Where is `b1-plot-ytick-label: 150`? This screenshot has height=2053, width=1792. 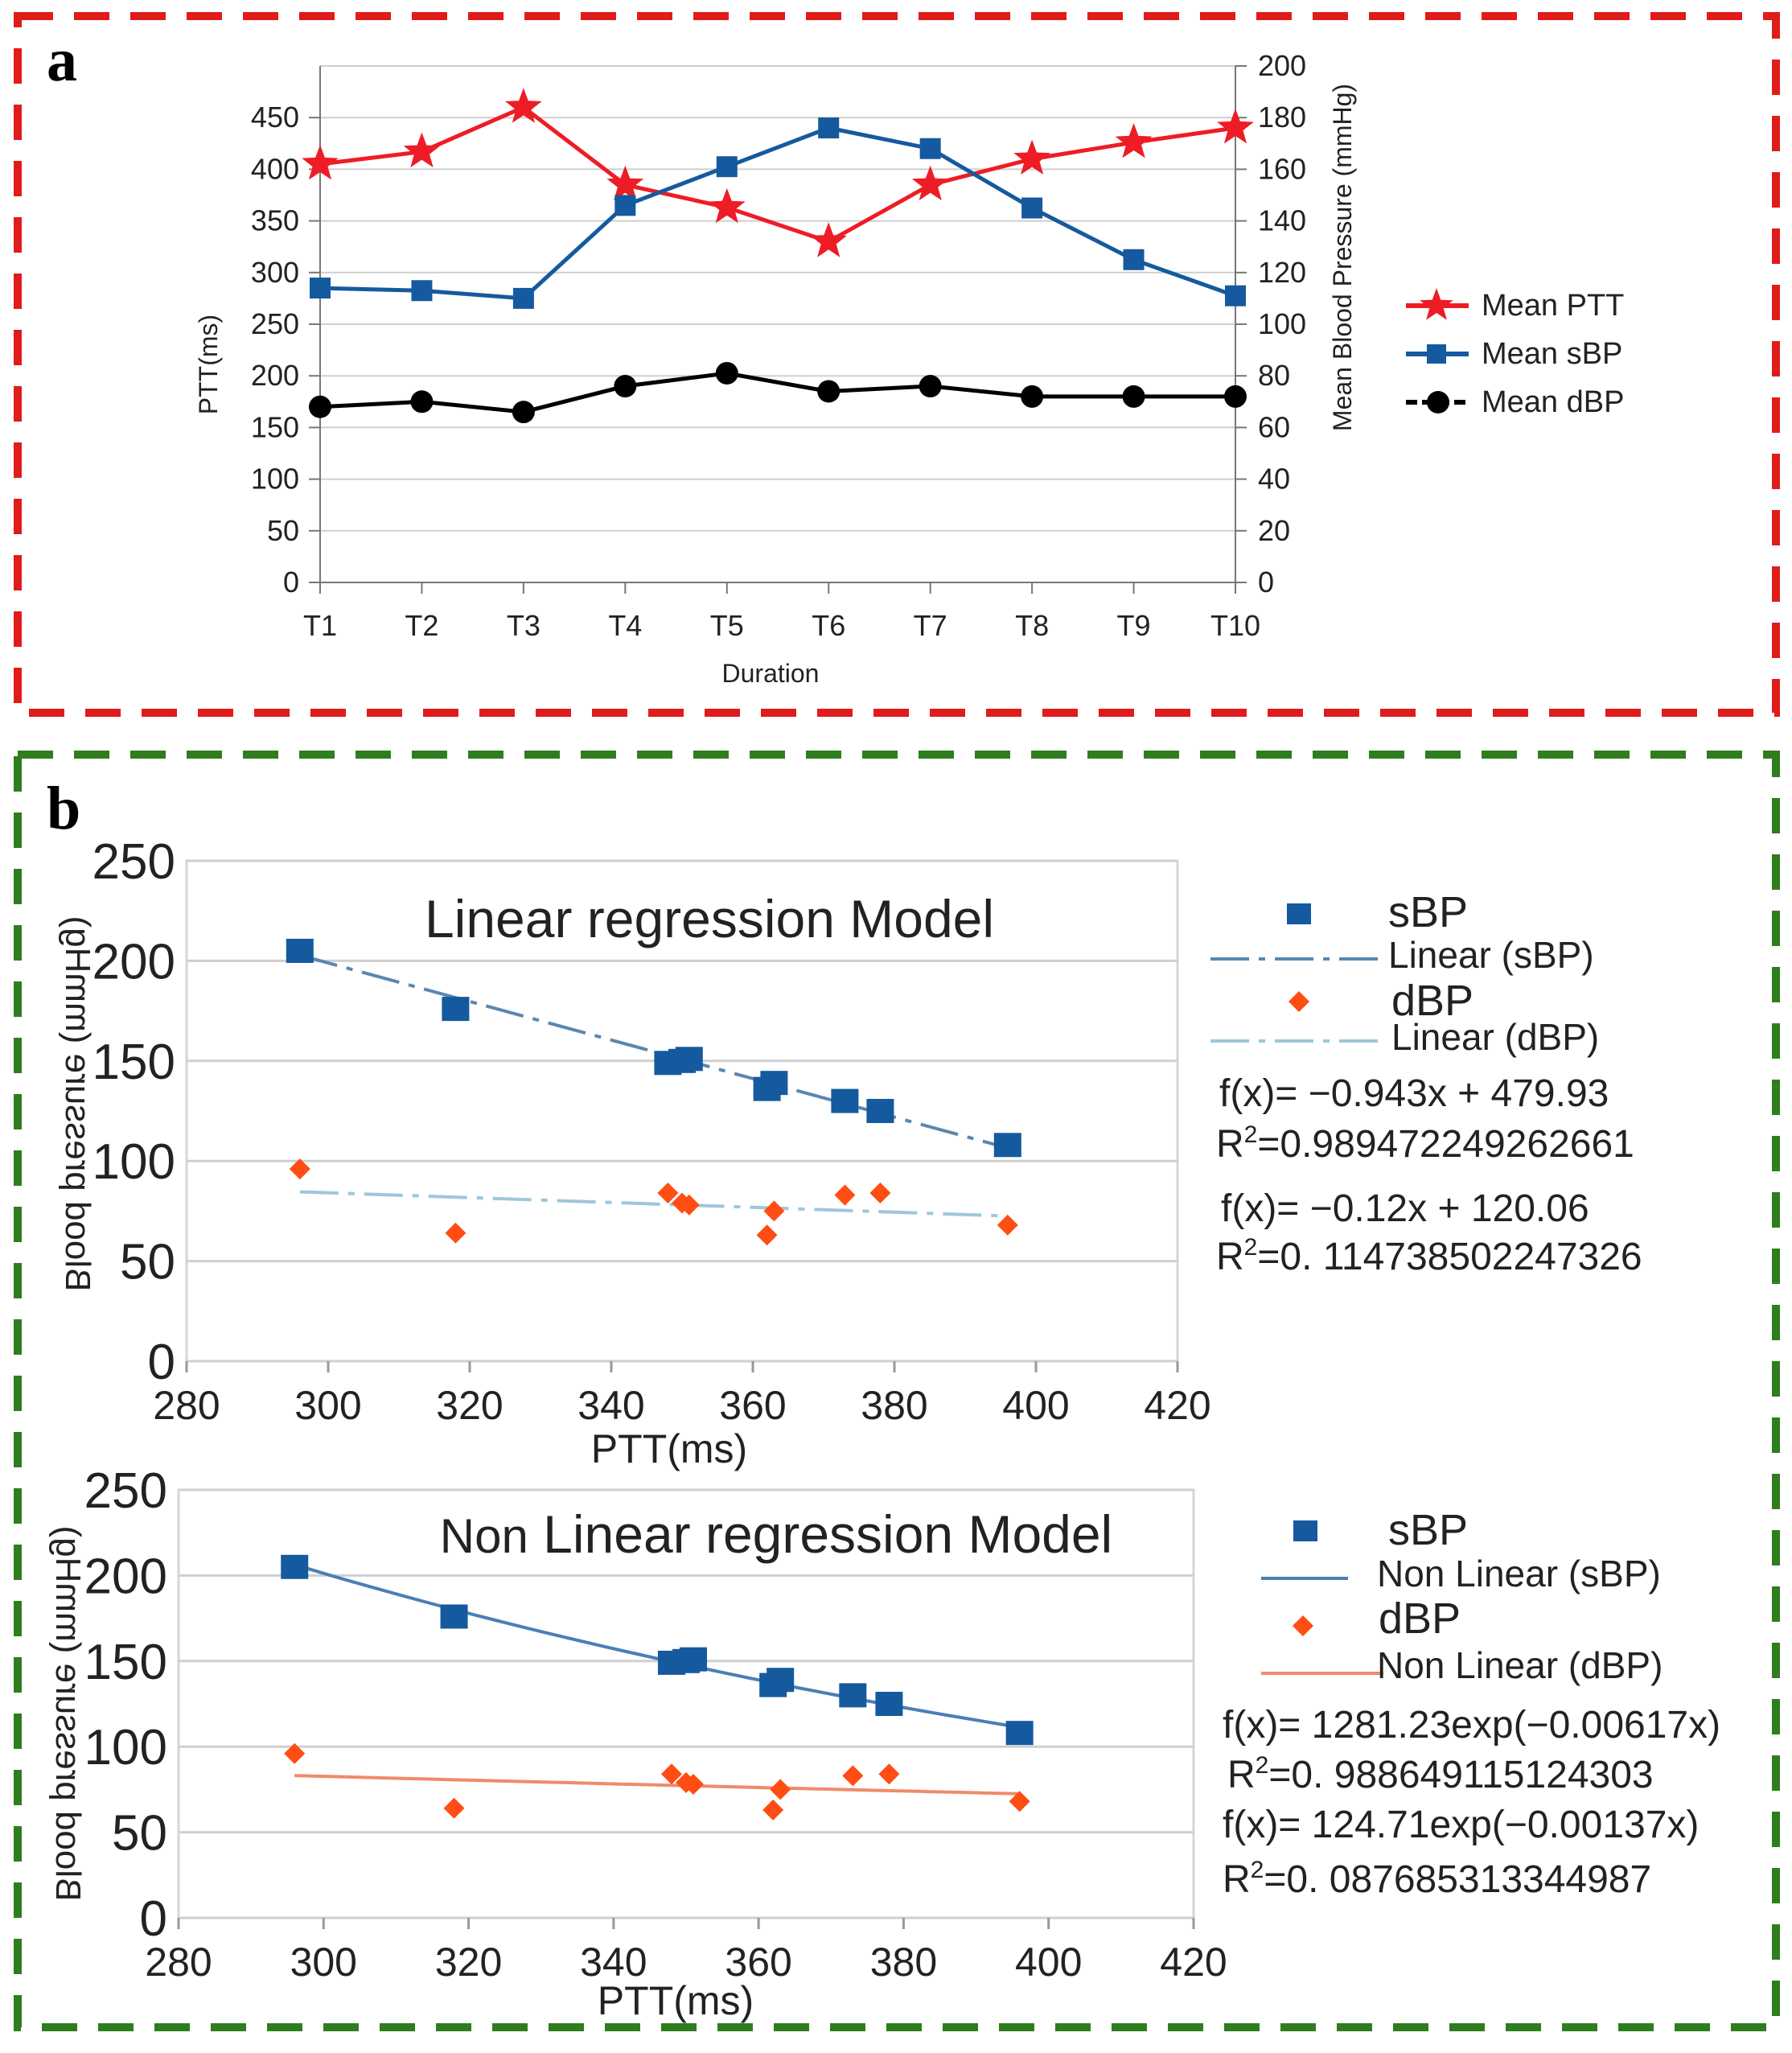
b1-plot-ytick-label: 150 is located at coordinates (133, 1062).